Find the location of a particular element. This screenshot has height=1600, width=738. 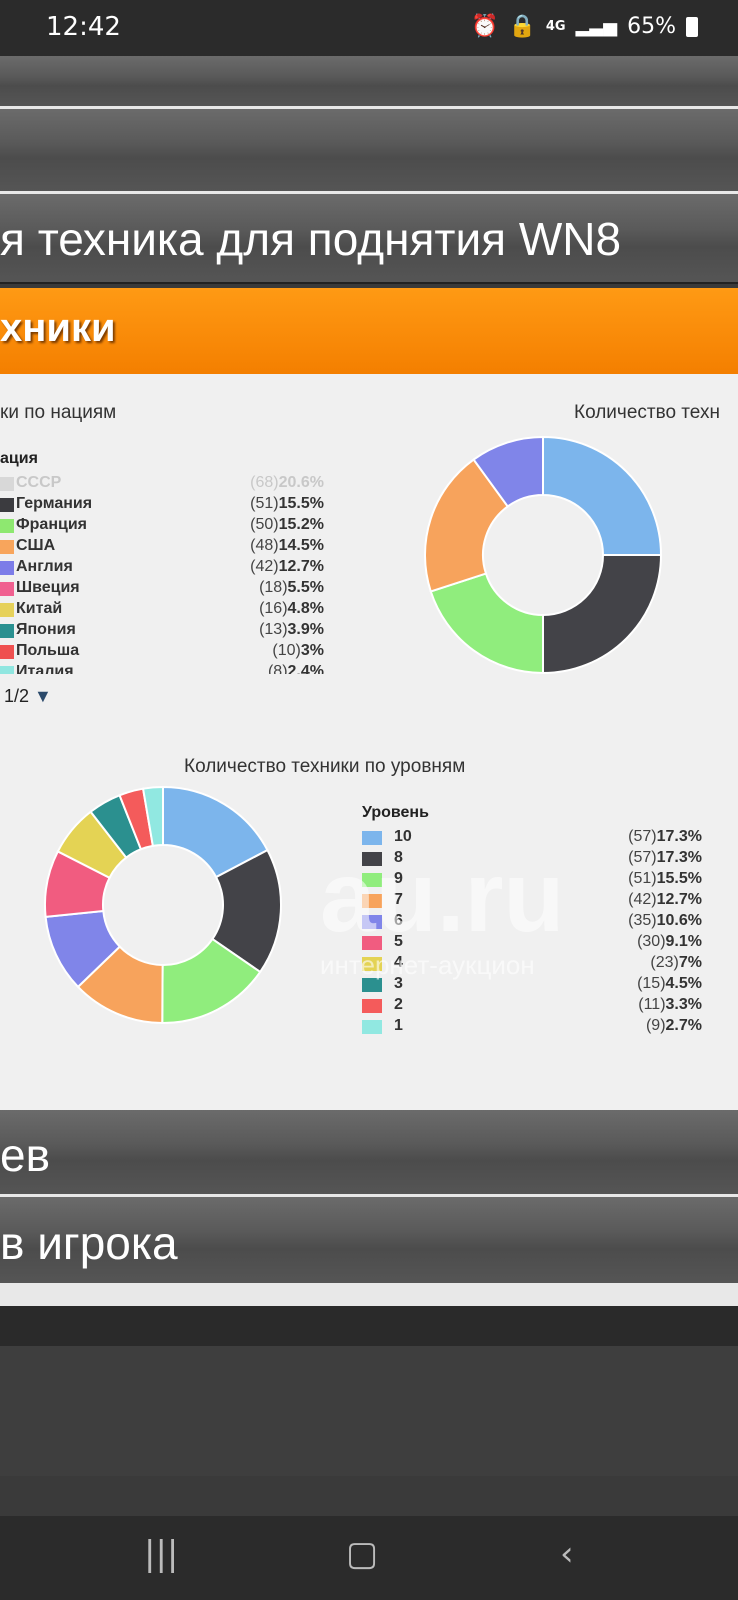

section-title-player: в игрока is located at coordinates (89, 1243).